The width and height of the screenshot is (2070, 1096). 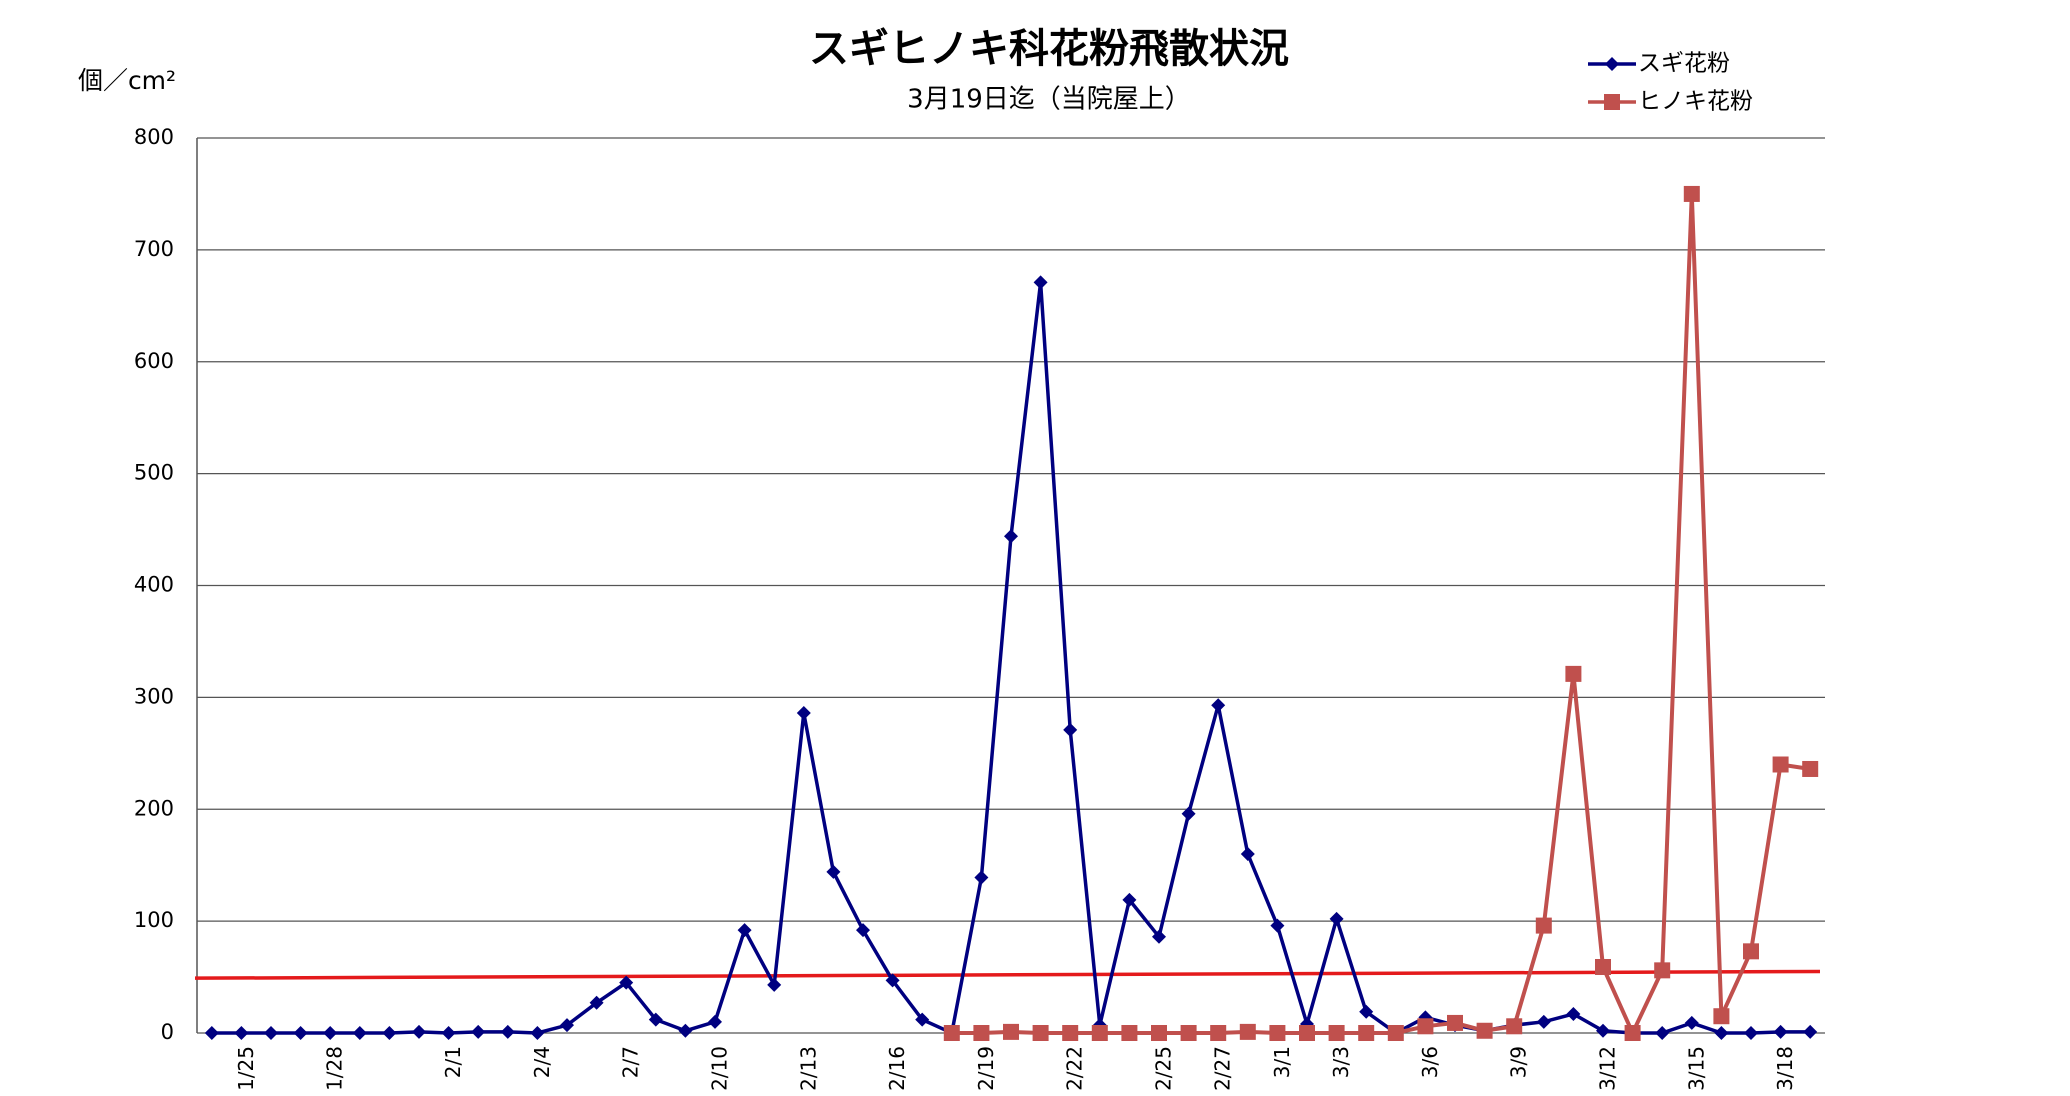 I want to click on x-tick-label: 1/28, so click(x=335, y=1068).